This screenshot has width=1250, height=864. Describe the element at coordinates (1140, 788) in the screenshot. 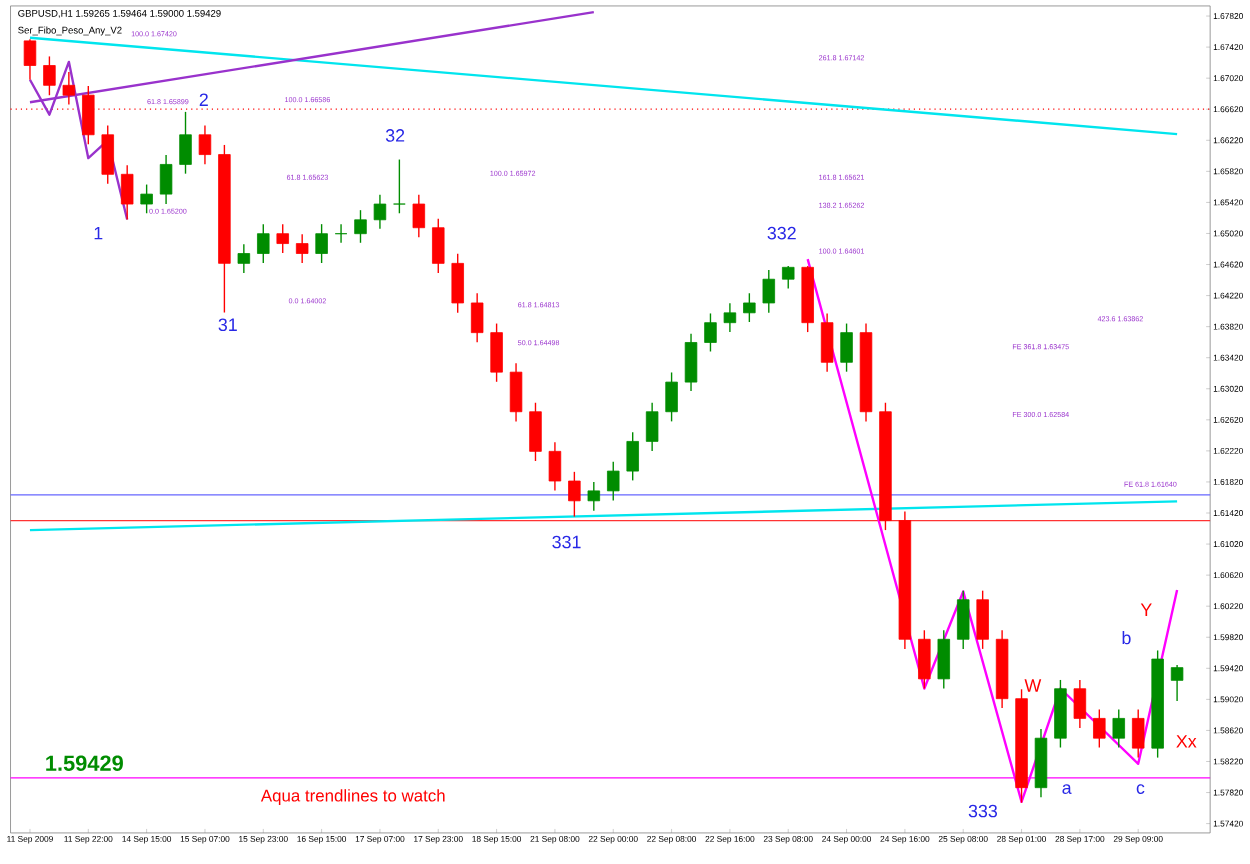

I see `annotation: c` at that location.